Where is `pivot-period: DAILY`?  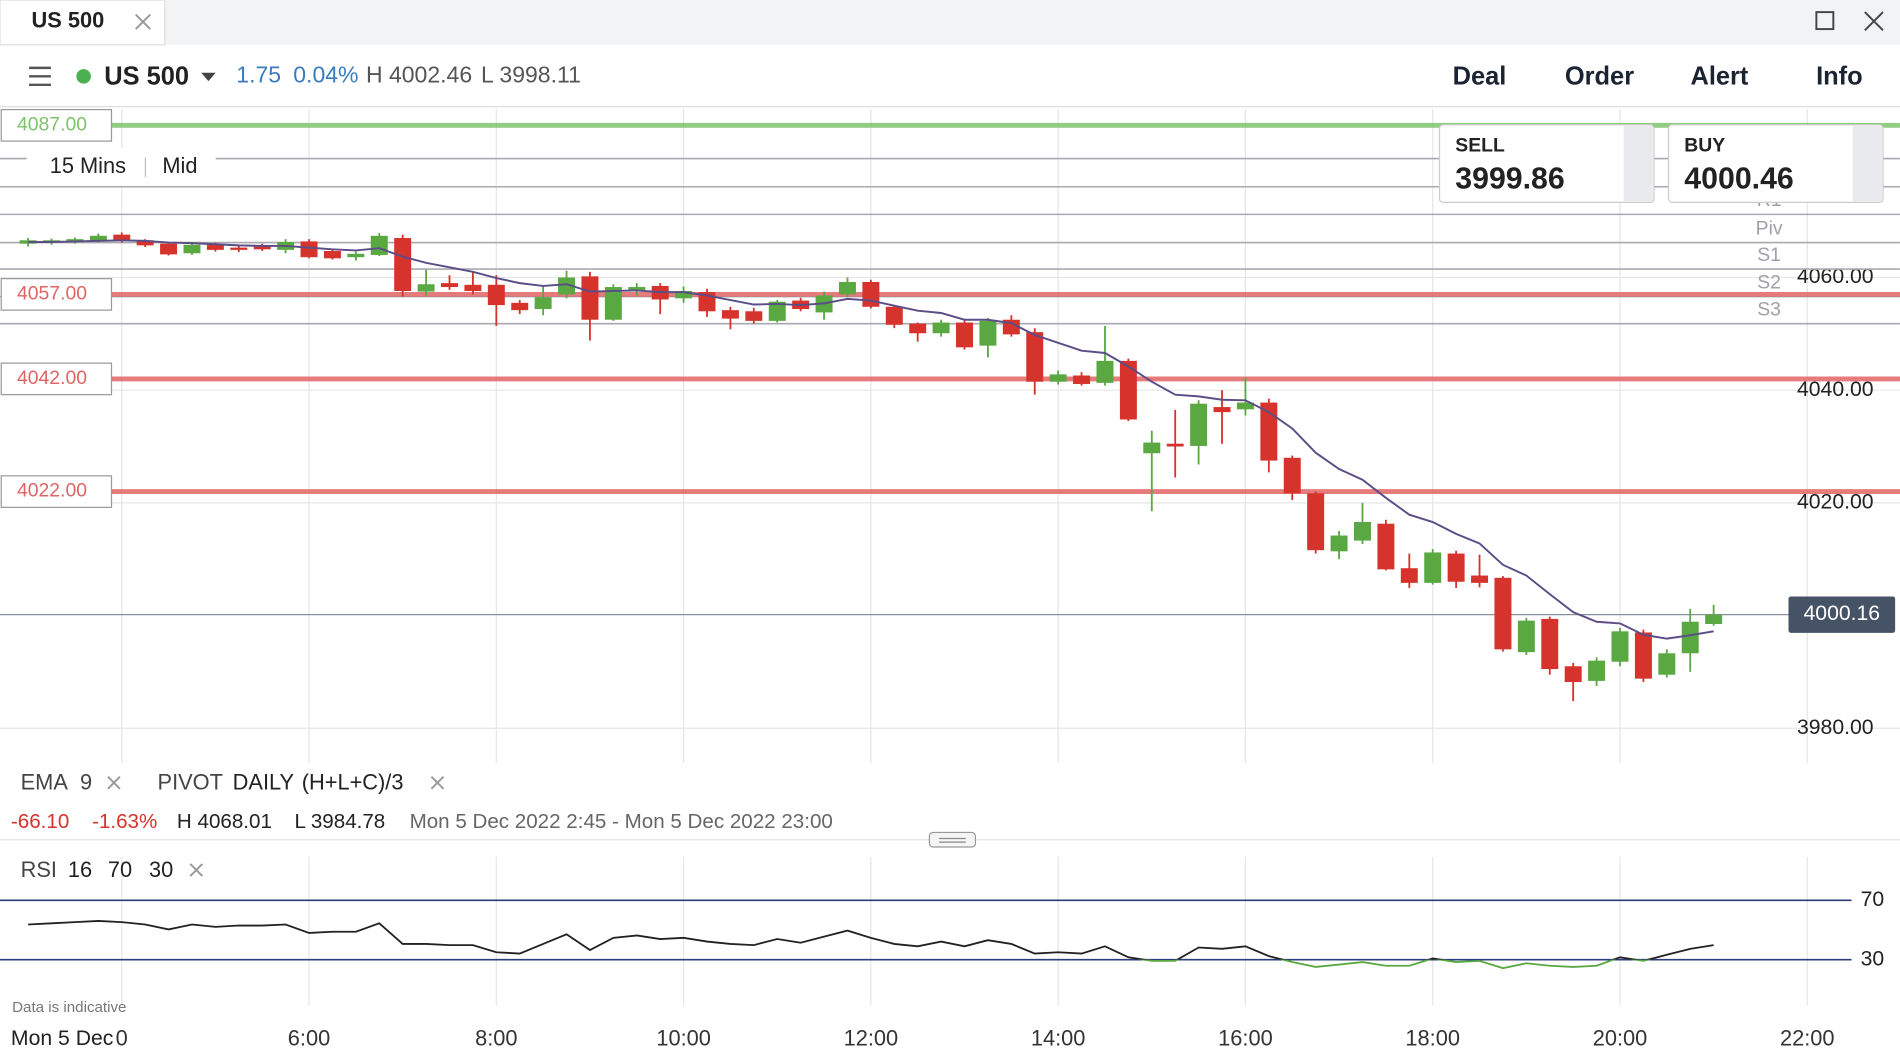 pivot-period: DAILY is located at coordinates (264, 782).